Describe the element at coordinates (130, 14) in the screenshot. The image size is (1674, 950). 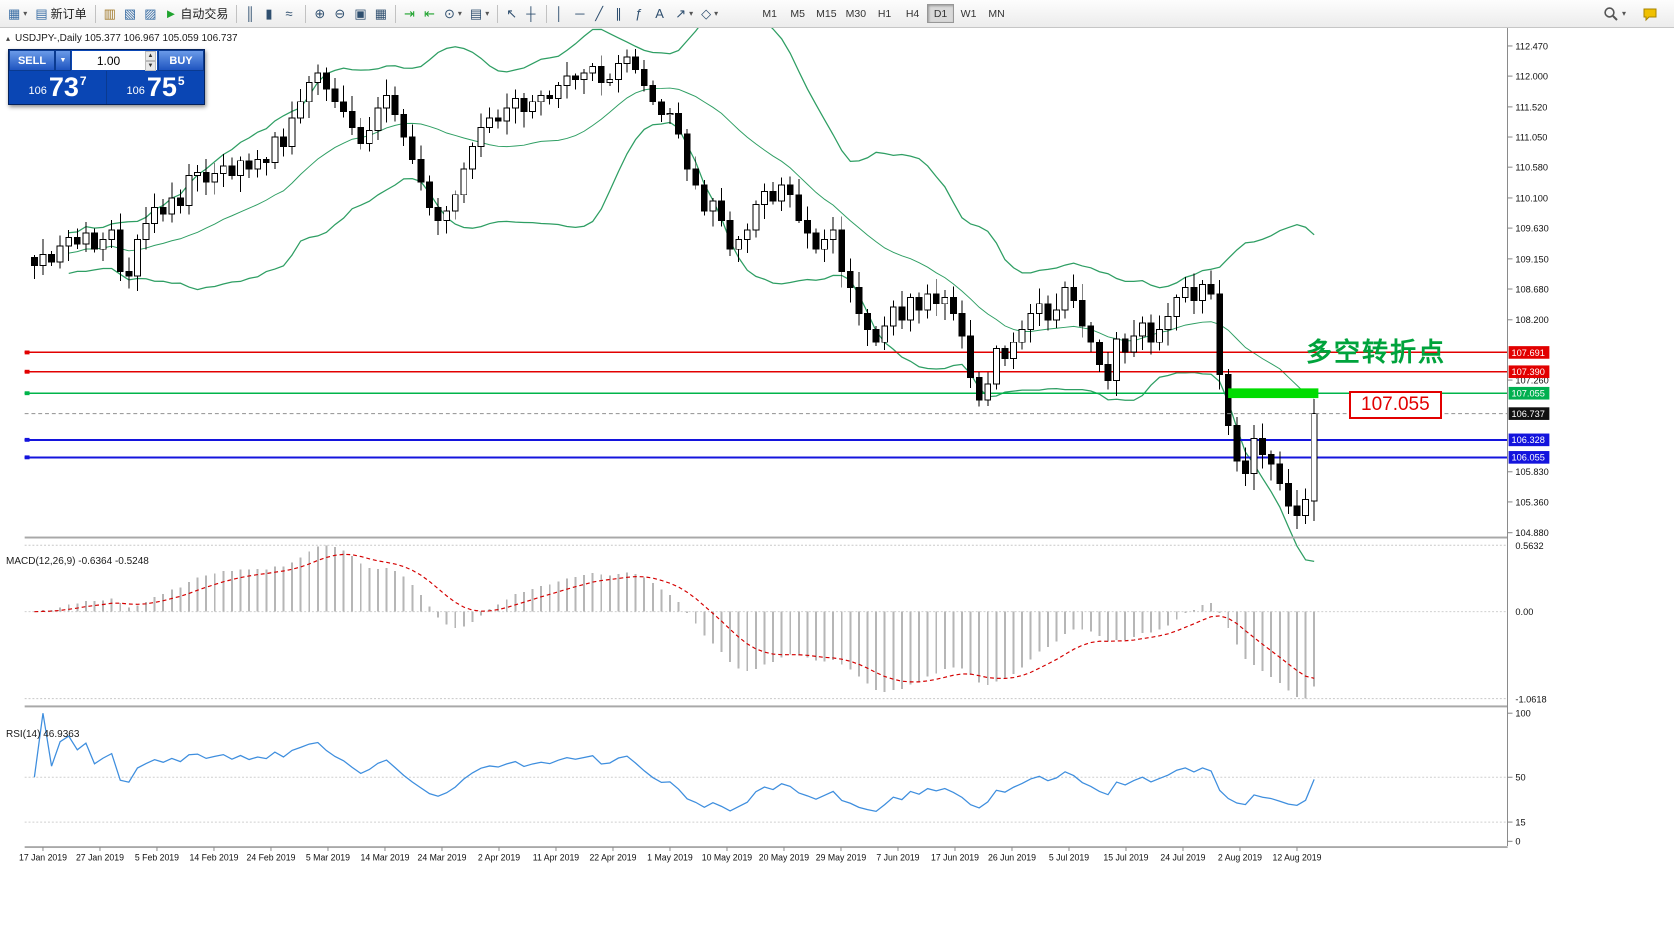
I see `data-window-button: ▧` at that location.